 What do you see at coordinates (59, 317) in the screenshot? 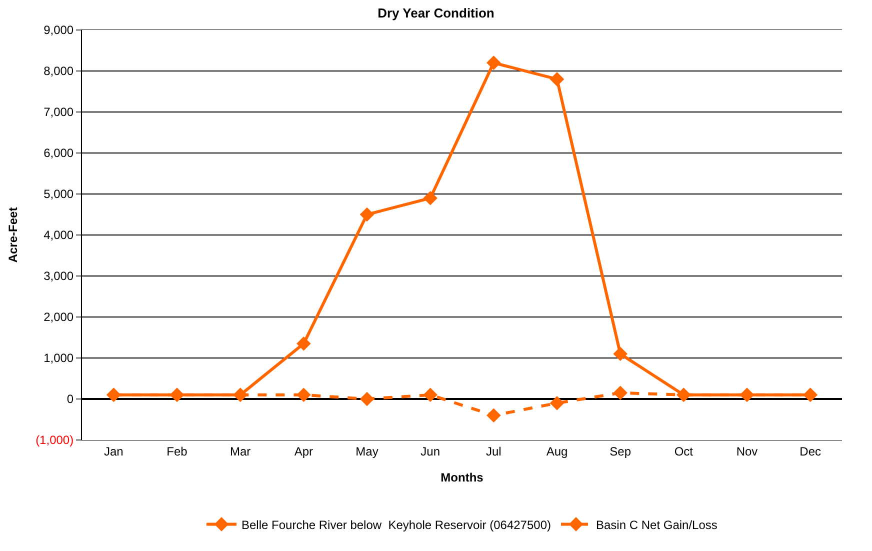
I see `y-tick-label: 2,000` at bounding box center [59, 317].